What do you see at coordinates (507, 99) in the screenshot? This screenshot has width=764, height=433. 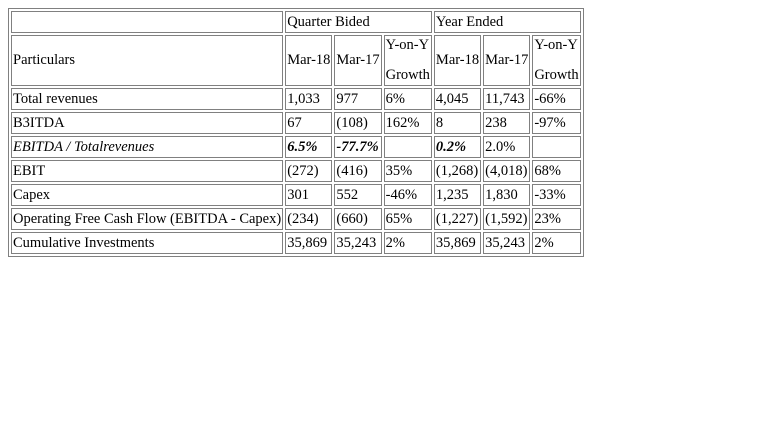 I see `year-mar17-value: 11,743` at bounding box center [507, 99].